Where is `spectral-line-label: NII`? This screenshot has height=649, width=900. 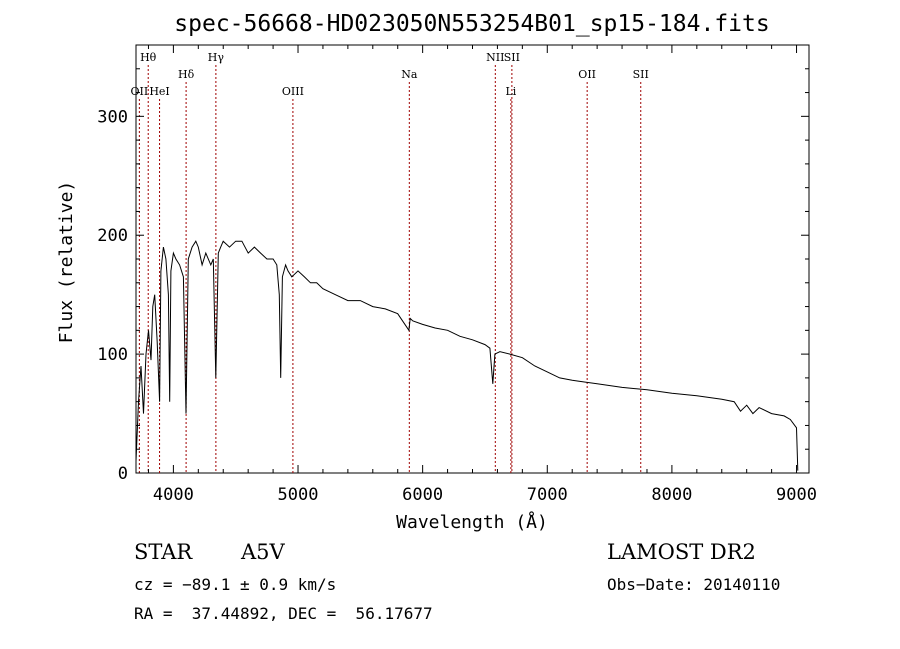 spectral-line-label: NII is located at coordinates (495, 57).